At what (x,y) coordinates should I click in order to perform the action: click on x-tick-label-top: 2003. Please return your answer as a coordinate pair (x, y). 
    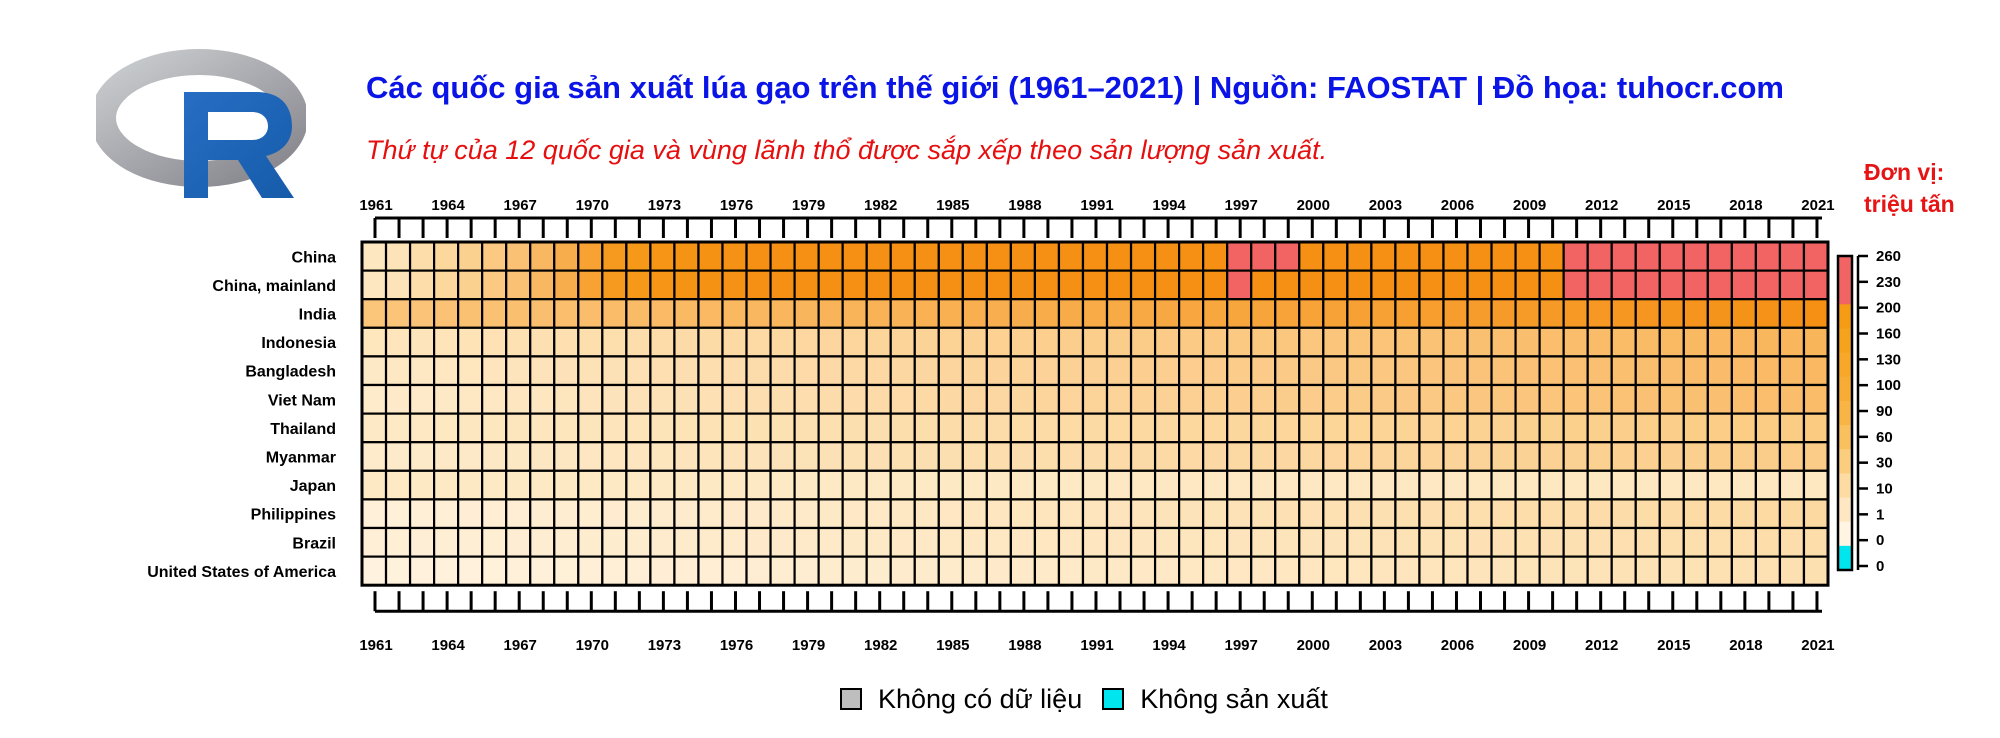
    Looking at the image, I should click on (1385, 205).